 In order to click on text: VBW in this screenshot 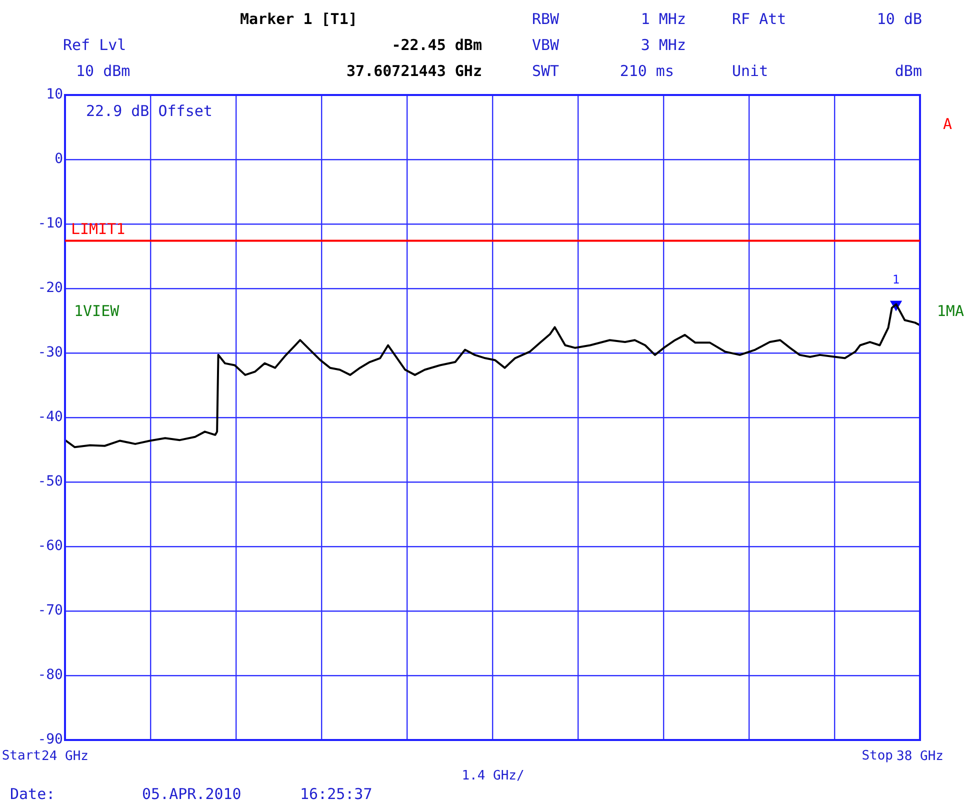, I will do `click(546, 45)`.